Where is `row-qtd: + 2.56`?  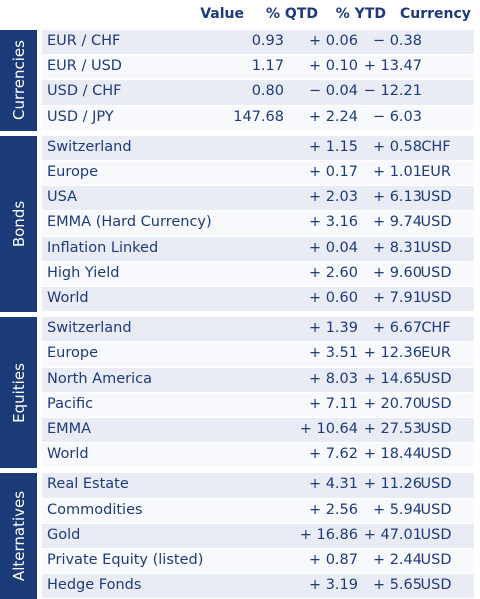
row-qtd: + 2.56 is located at coordinates (333, 509).